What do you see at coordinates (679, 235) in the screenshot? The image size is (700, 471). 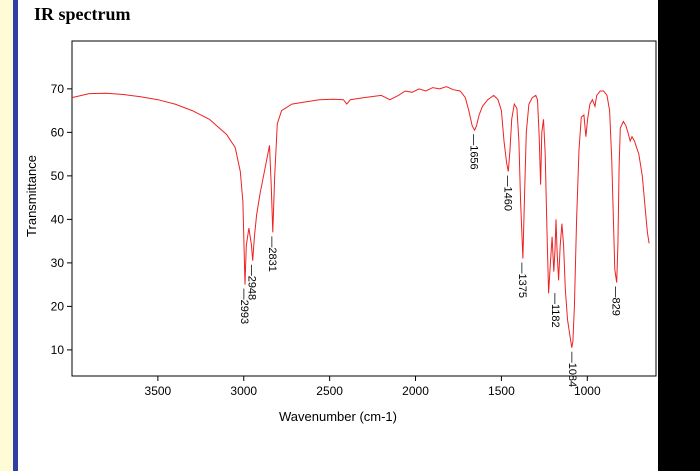 I see `right-black-bar` at bounding box center [679, 235].